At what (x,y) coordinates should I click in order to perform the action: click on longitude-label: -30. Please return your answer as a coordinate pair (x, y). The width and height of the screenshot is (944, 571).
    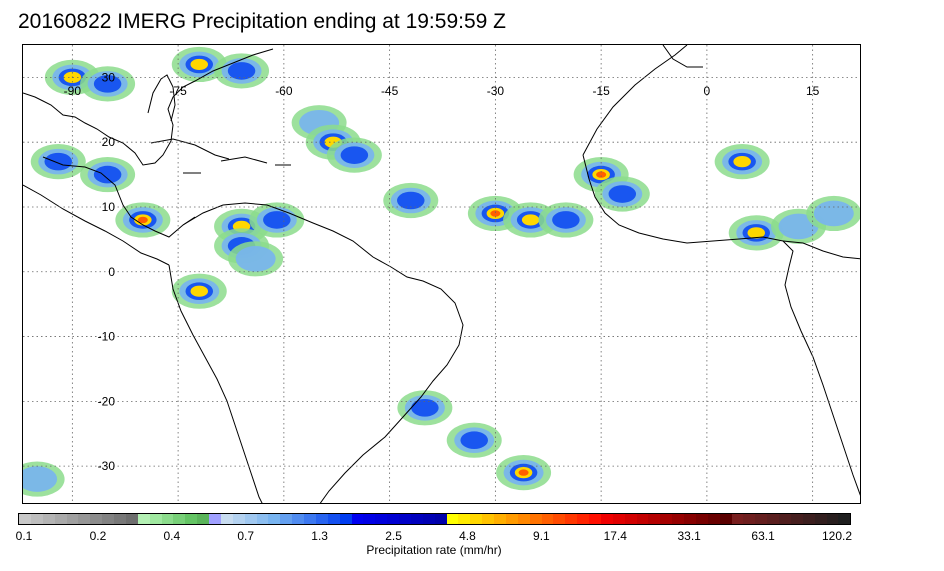
    Looking at the image, I should click on (496, 91).